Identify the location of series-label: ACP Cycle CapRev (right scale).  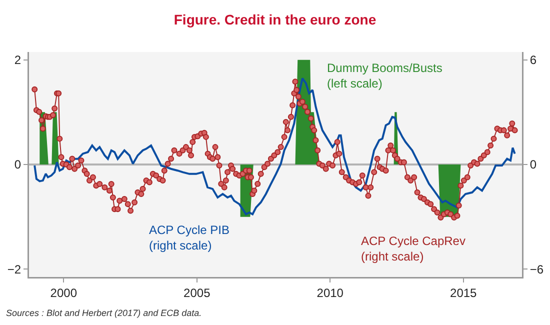
(413, 249).